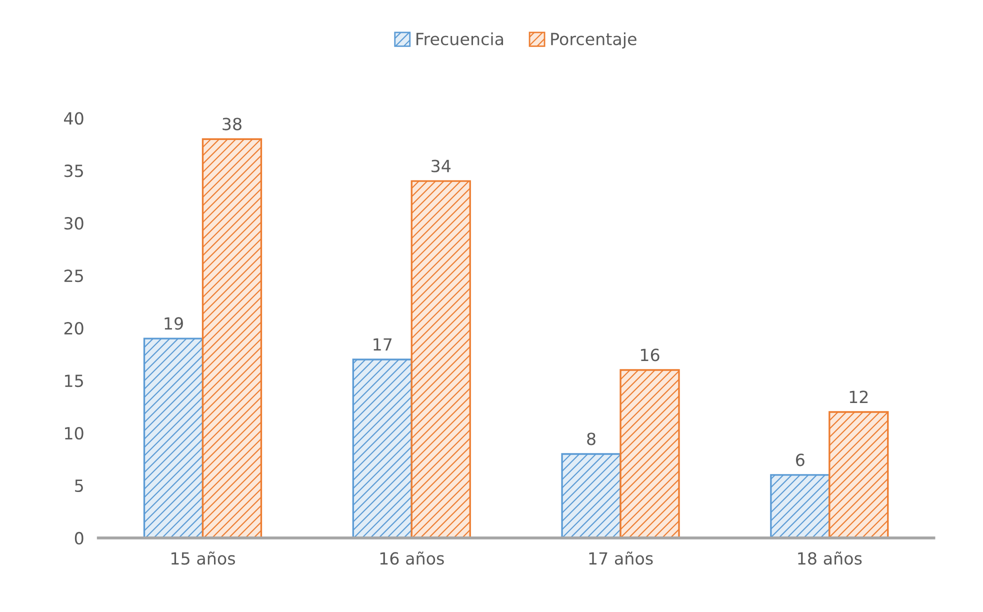 The width and height of the screenshot is (983, 612). I want to click on data-label: 12, so click(859, 396).